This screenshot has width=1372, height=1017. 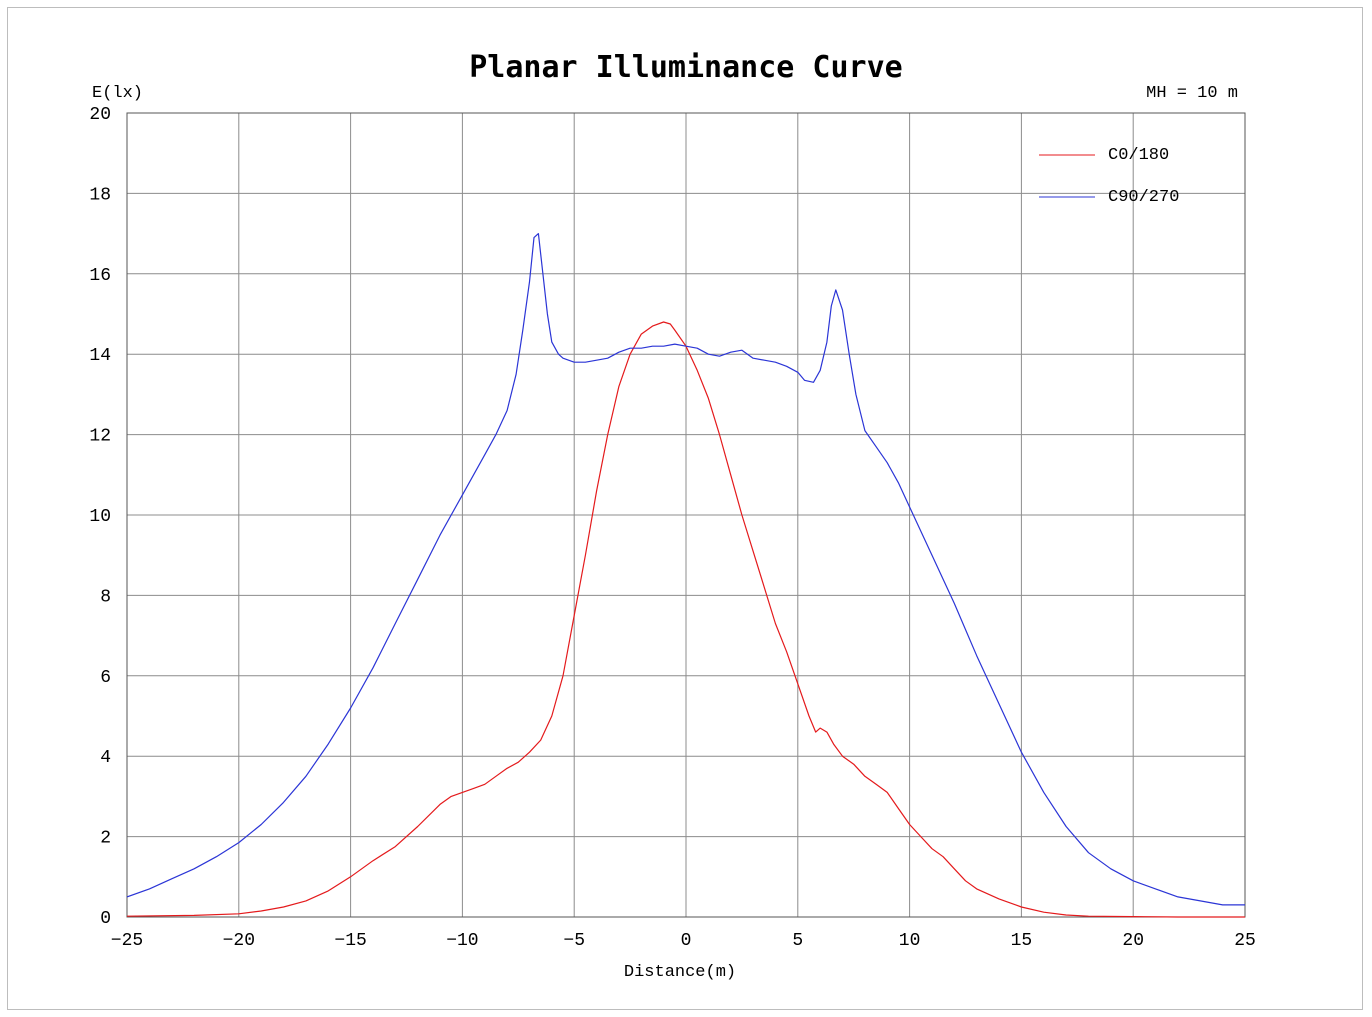 I want to click on x-tick-label: 10, so click(x=910, y=941).